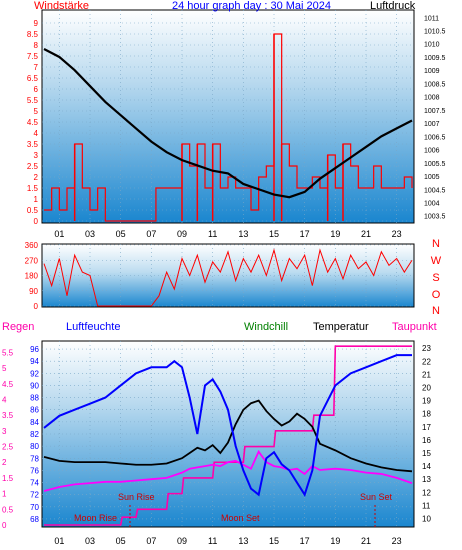 The width and height of the screenshot is (462, 550). What do you see at coordinates (8, 384) in the screenshot?
I see `rain-tick-label: 4.5` at bounding box center [8, 384].